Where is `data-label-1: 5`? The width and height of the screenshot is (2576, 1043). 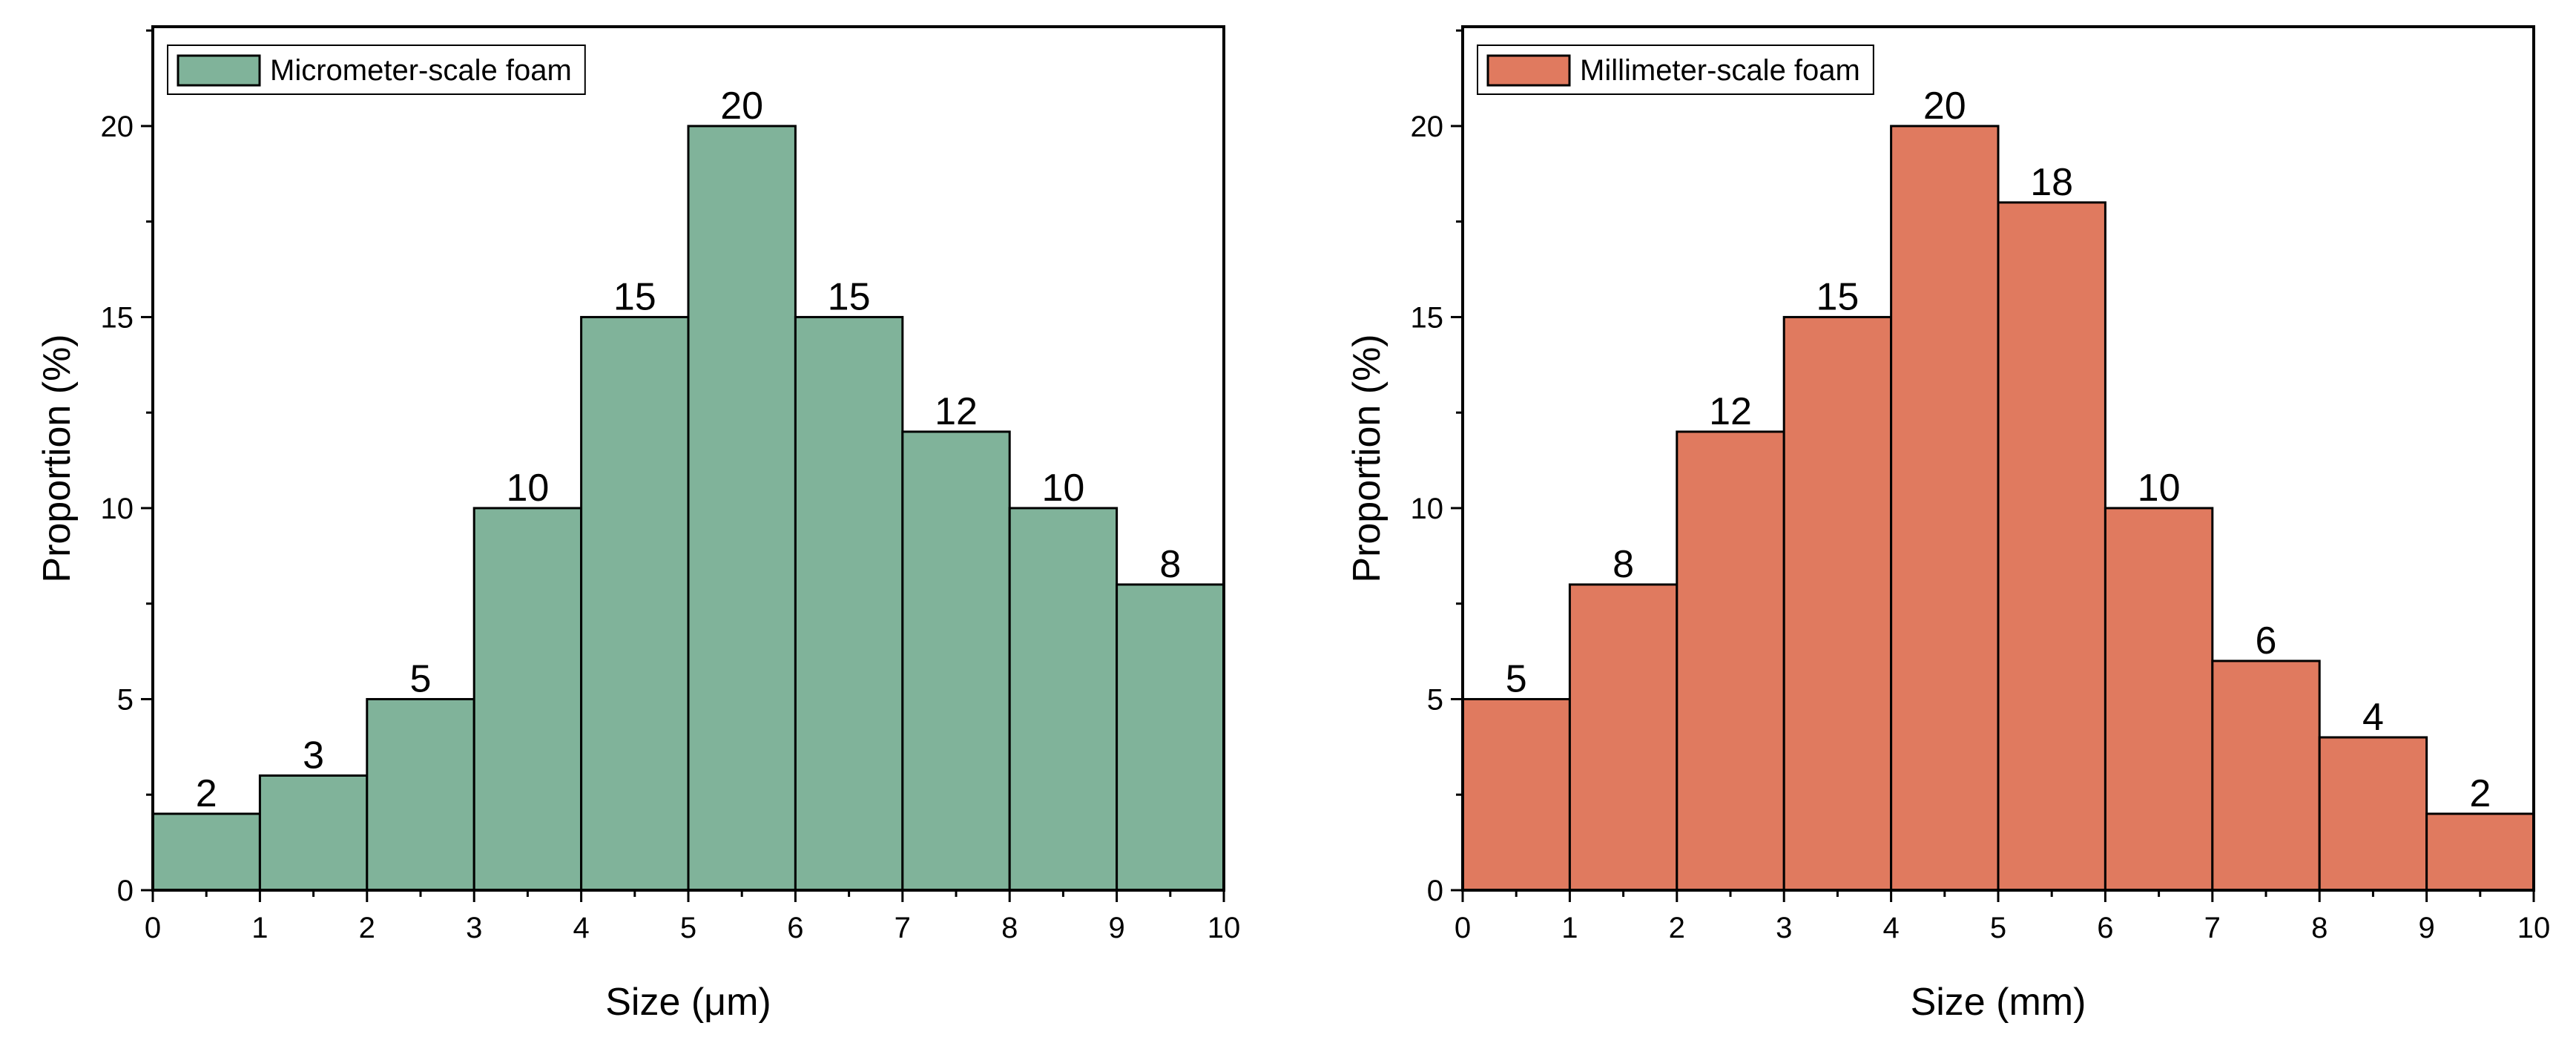 data-label-1: 5 is located at coordinates (1517, 678).